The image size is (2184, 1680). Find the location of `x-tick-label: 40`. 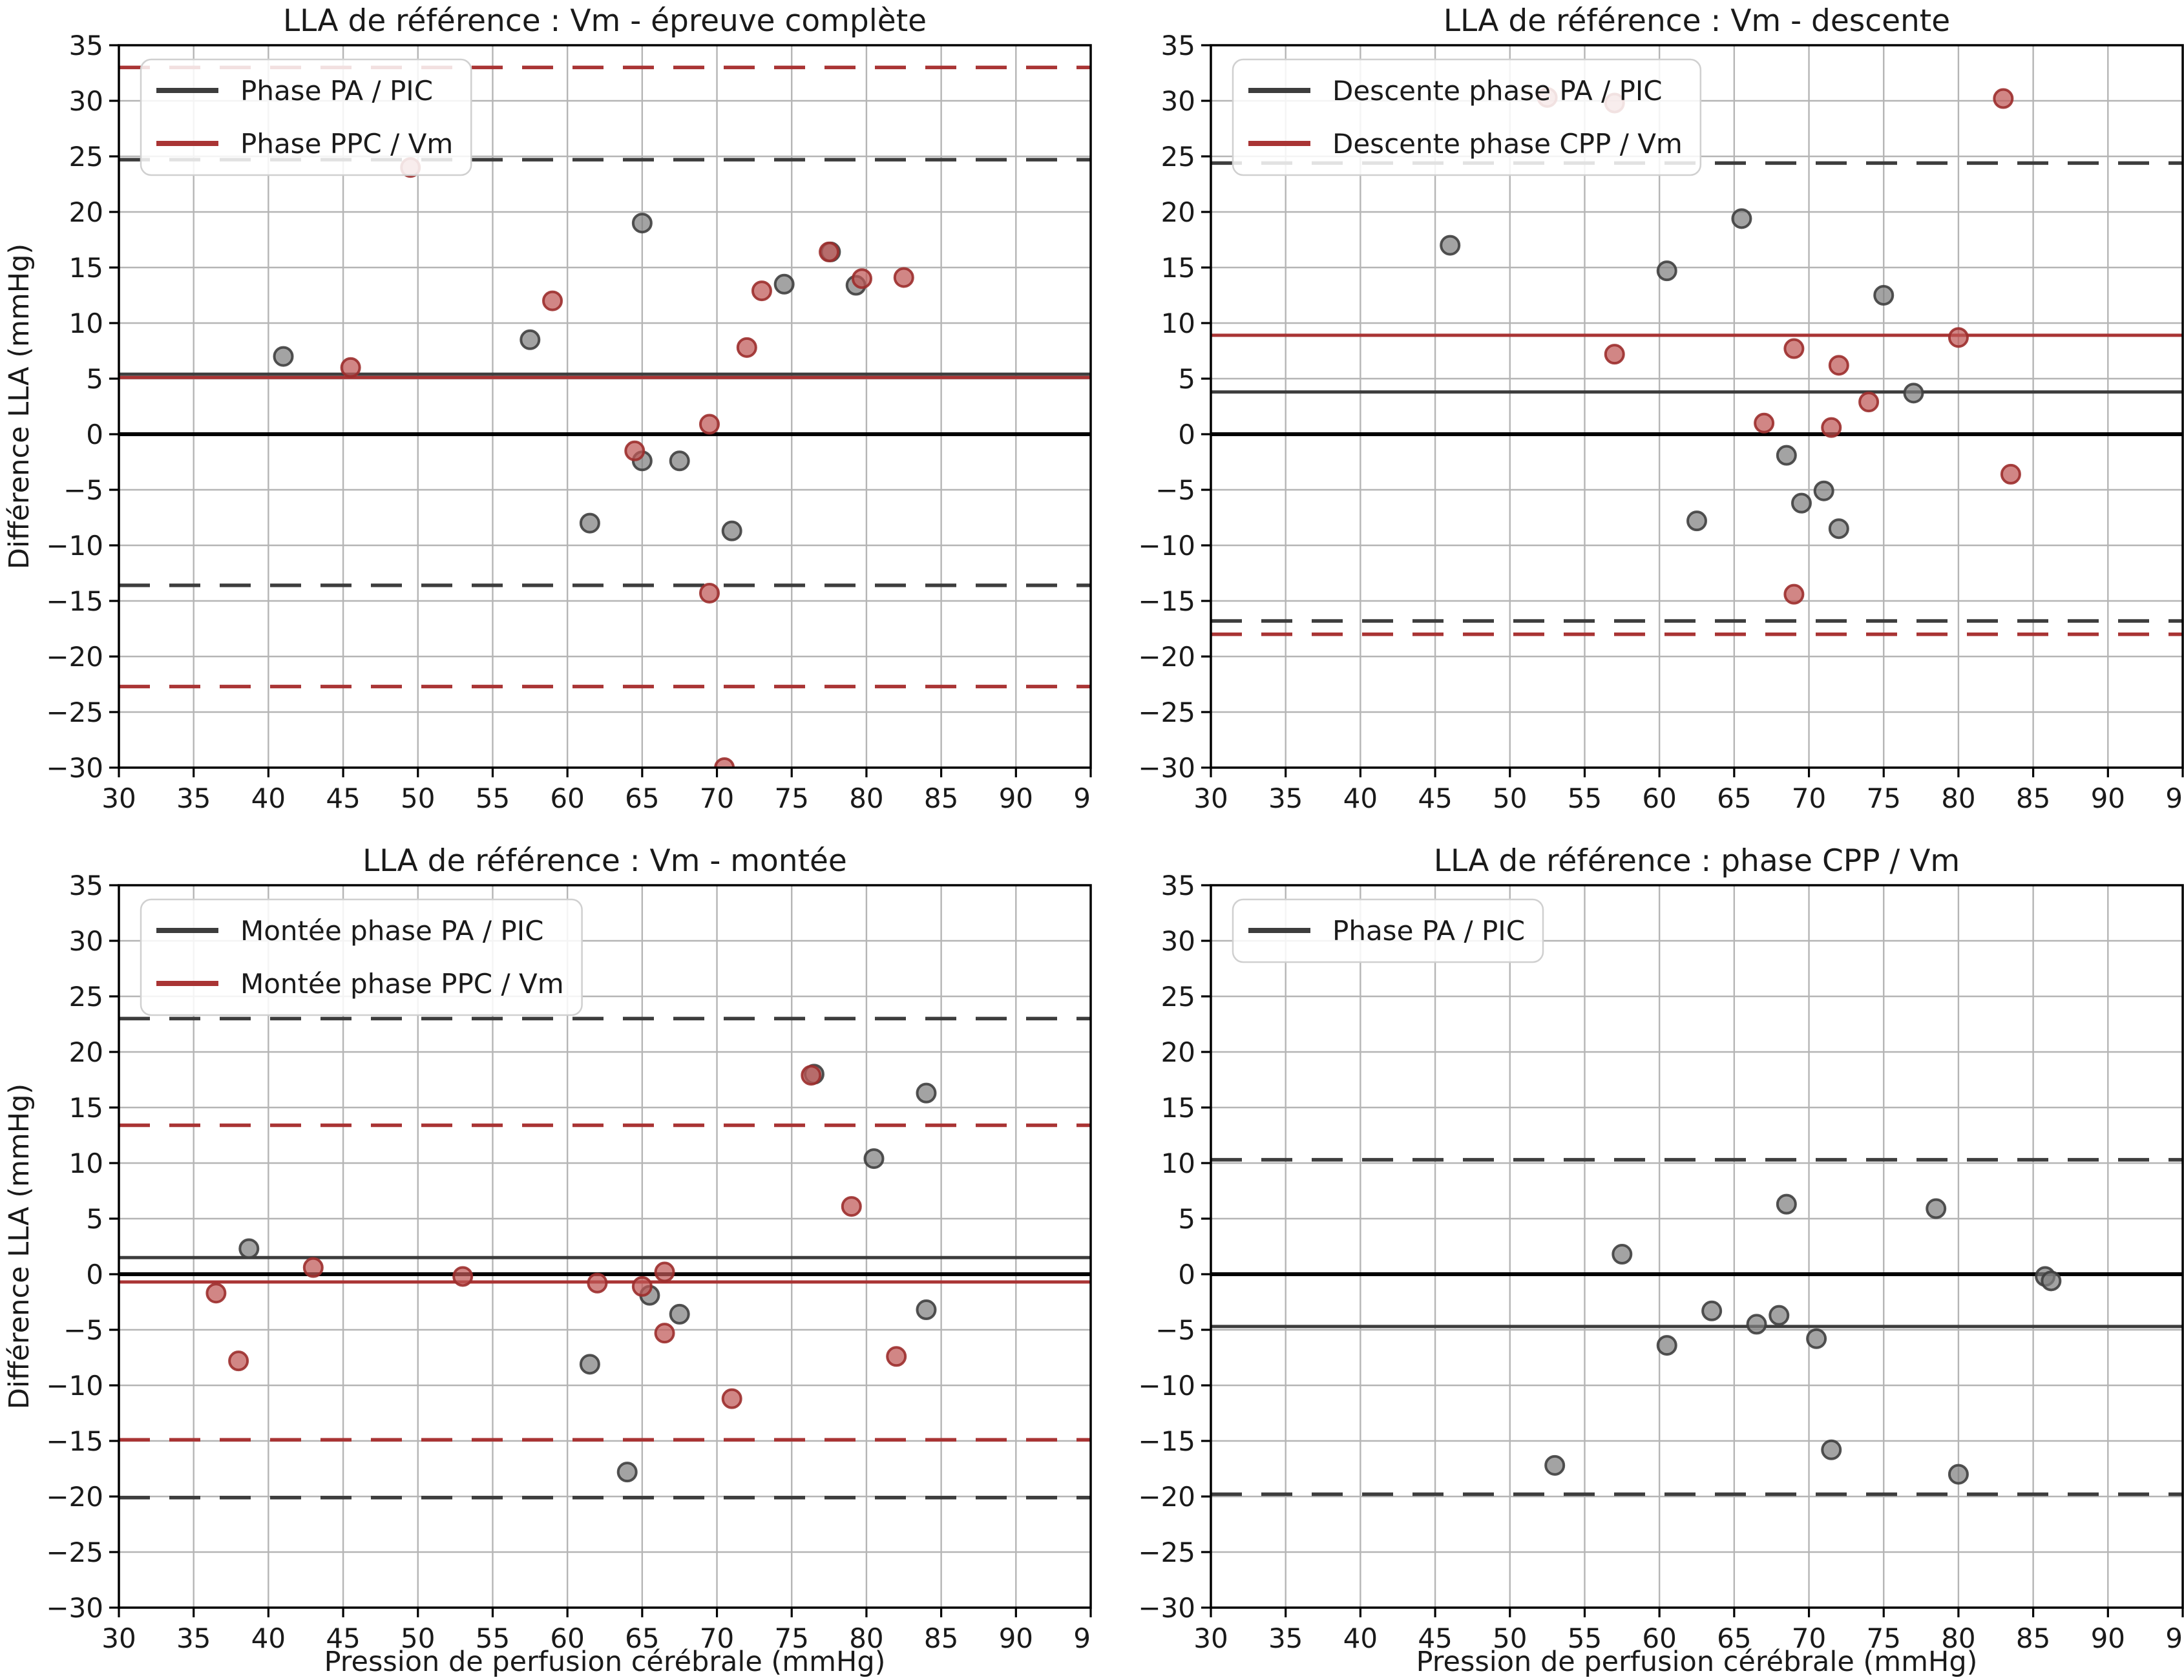

x-tick-label: 40 is located at coordinates (1360, 798).